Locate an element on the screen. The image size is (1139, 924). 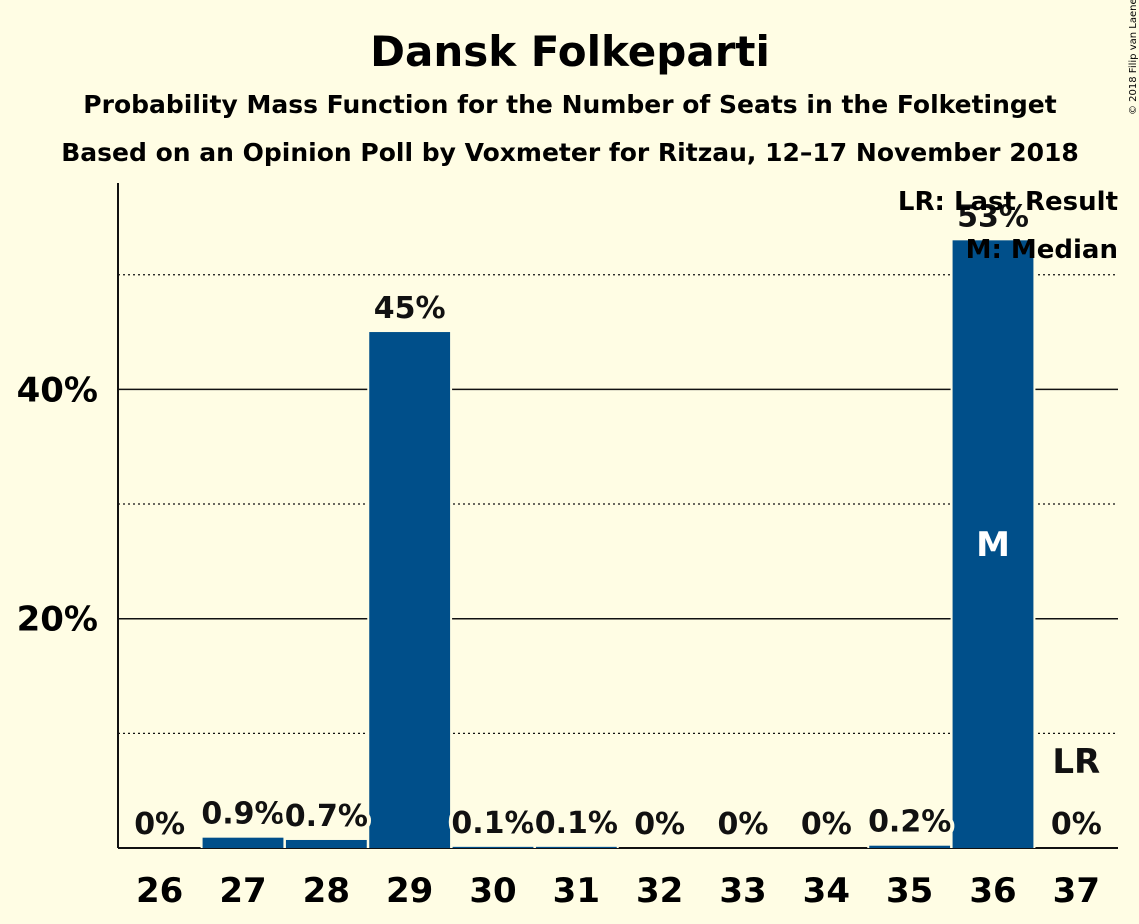
median-marker: M is located at coordinates (993, 545).